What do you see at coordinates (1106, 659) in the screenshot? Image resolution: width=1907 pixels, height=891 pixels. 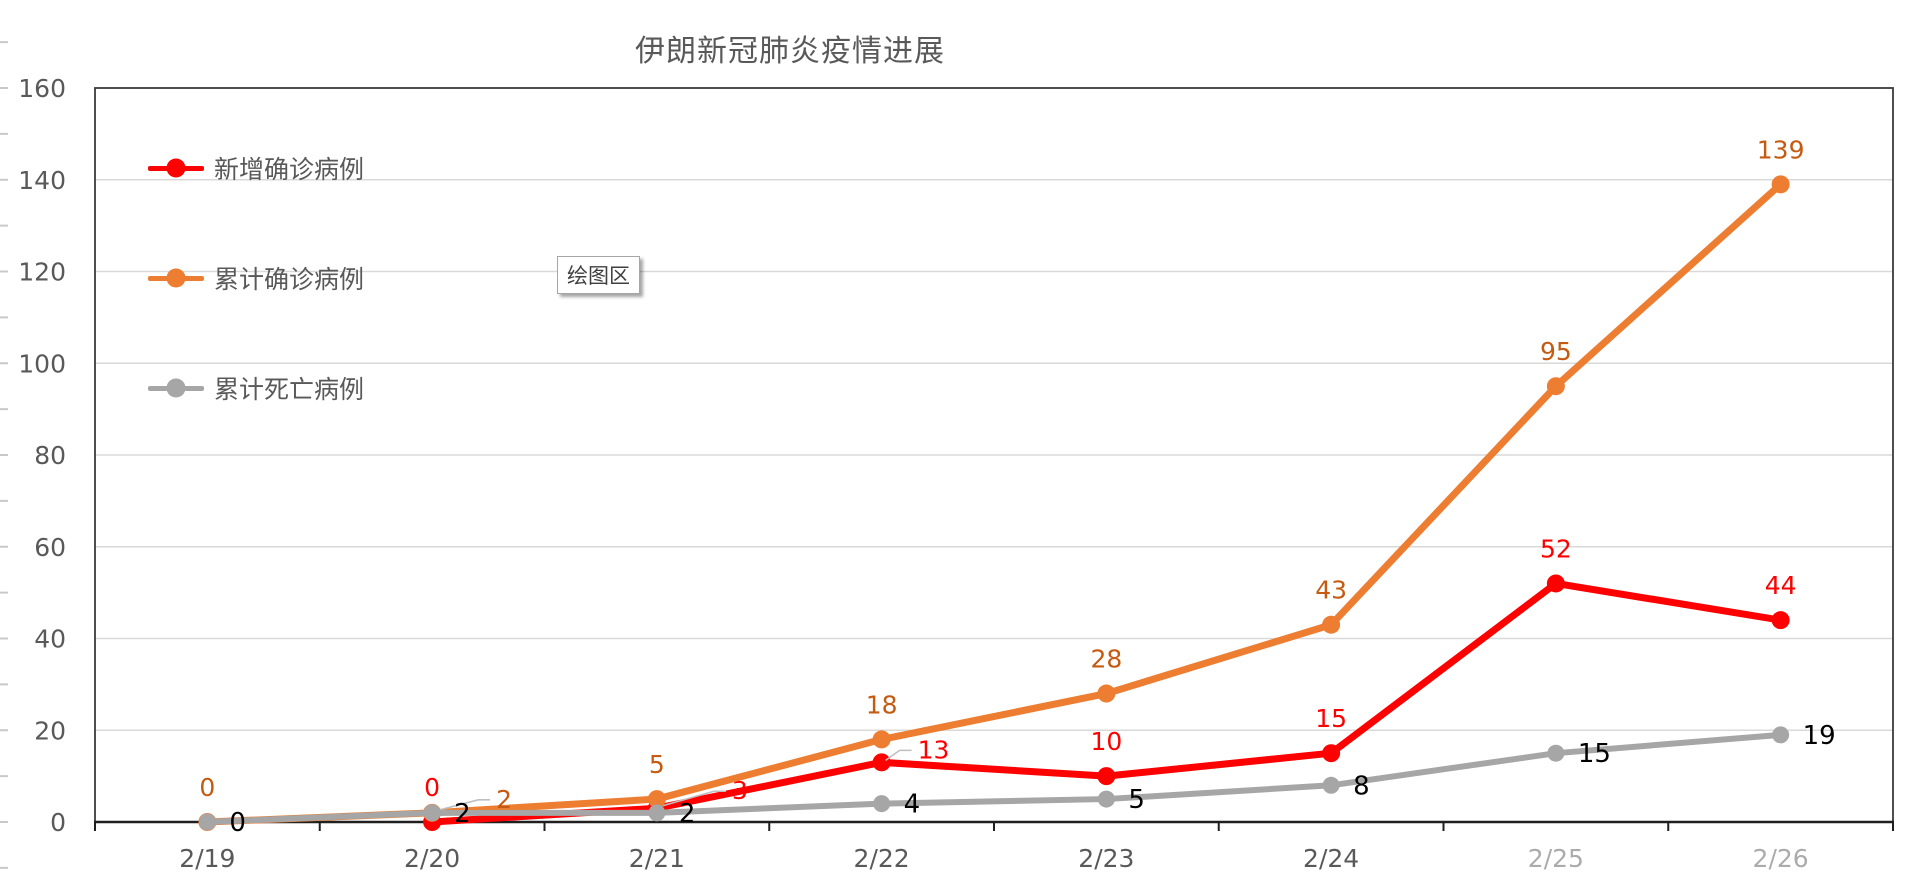 I see `data-label: 28` at bounding box center [1106, 659].